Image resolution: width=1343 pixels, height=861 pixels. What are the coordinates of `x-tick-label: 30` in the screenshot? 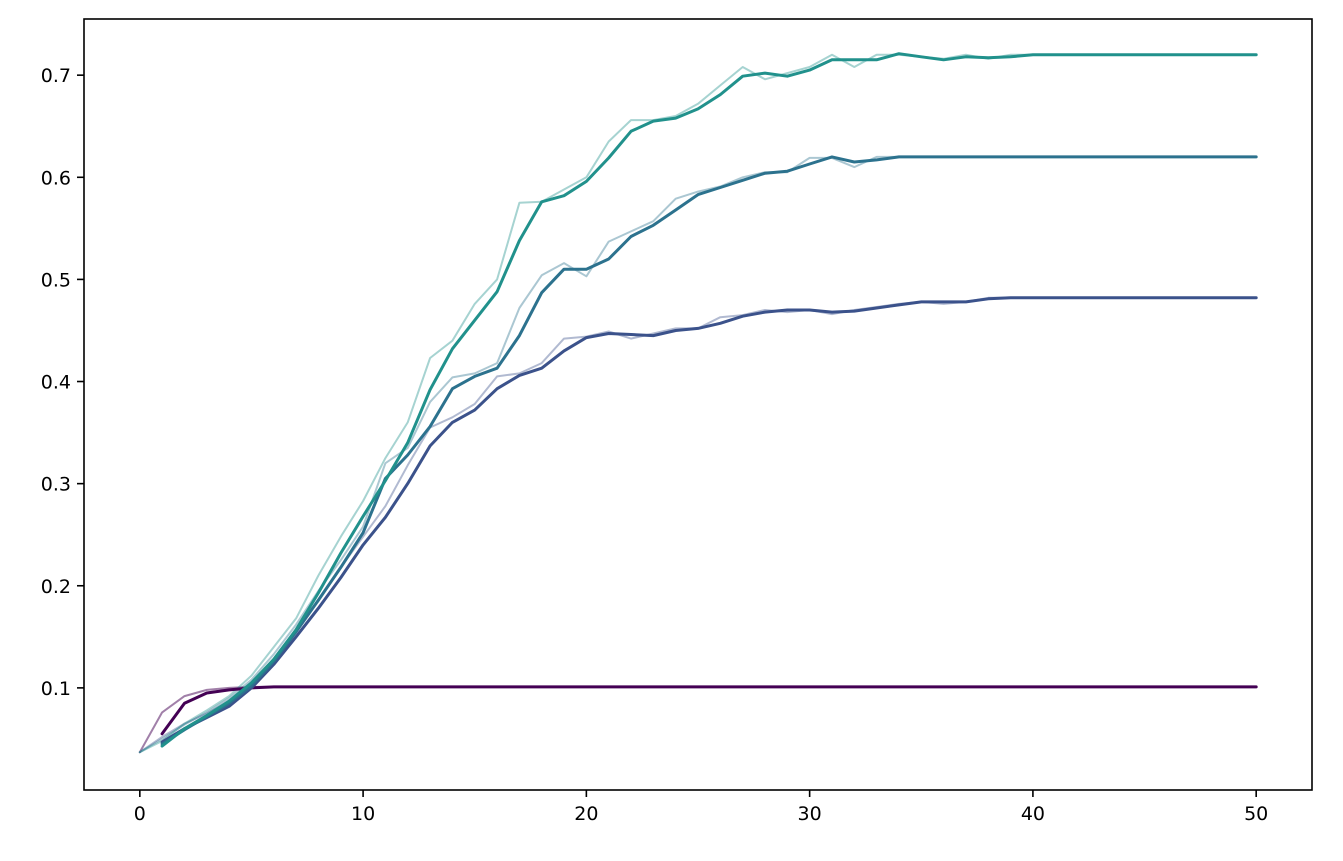 It's located at (810, 814).